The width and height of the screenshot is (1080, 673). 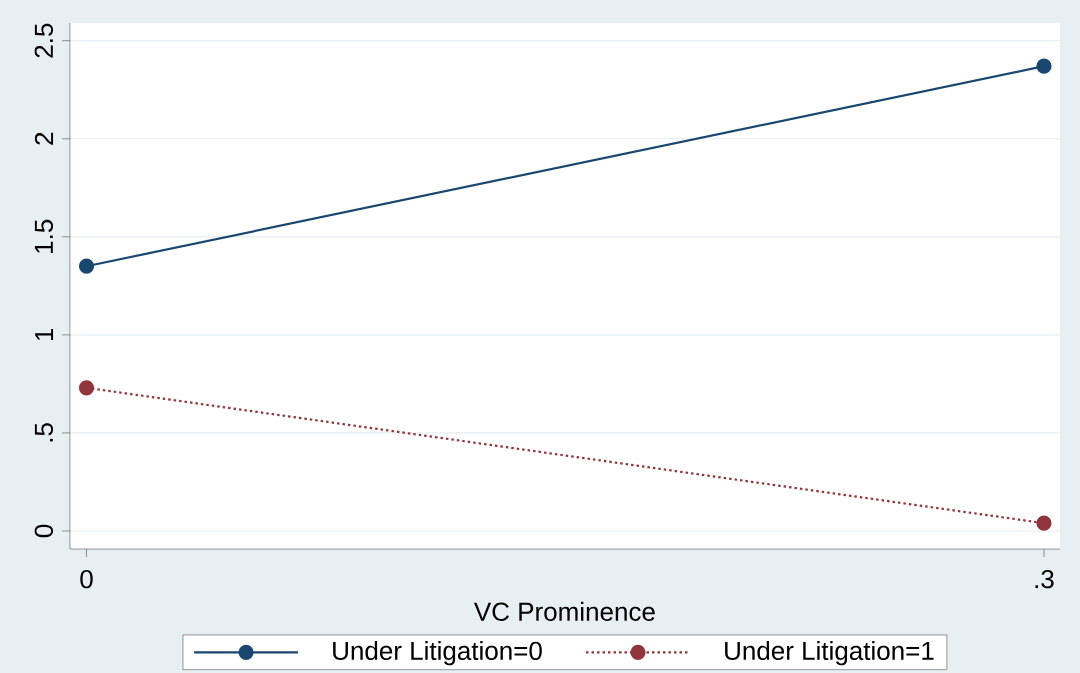 What do you see at coordinates (44, 138) in the screenshot?
I see `y-tick-label: 2` at bounding box center [44, 138].